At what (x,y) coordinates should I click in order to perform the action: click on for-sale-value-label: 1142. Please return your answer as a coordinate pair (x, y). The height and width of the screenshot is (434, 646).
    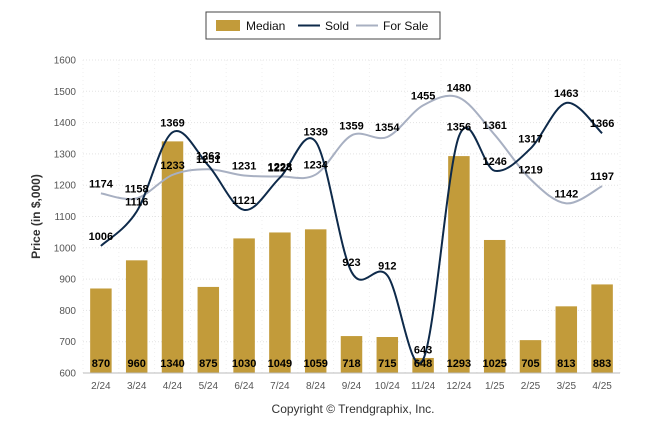
    Looking at the image, I should click on (566, 194).